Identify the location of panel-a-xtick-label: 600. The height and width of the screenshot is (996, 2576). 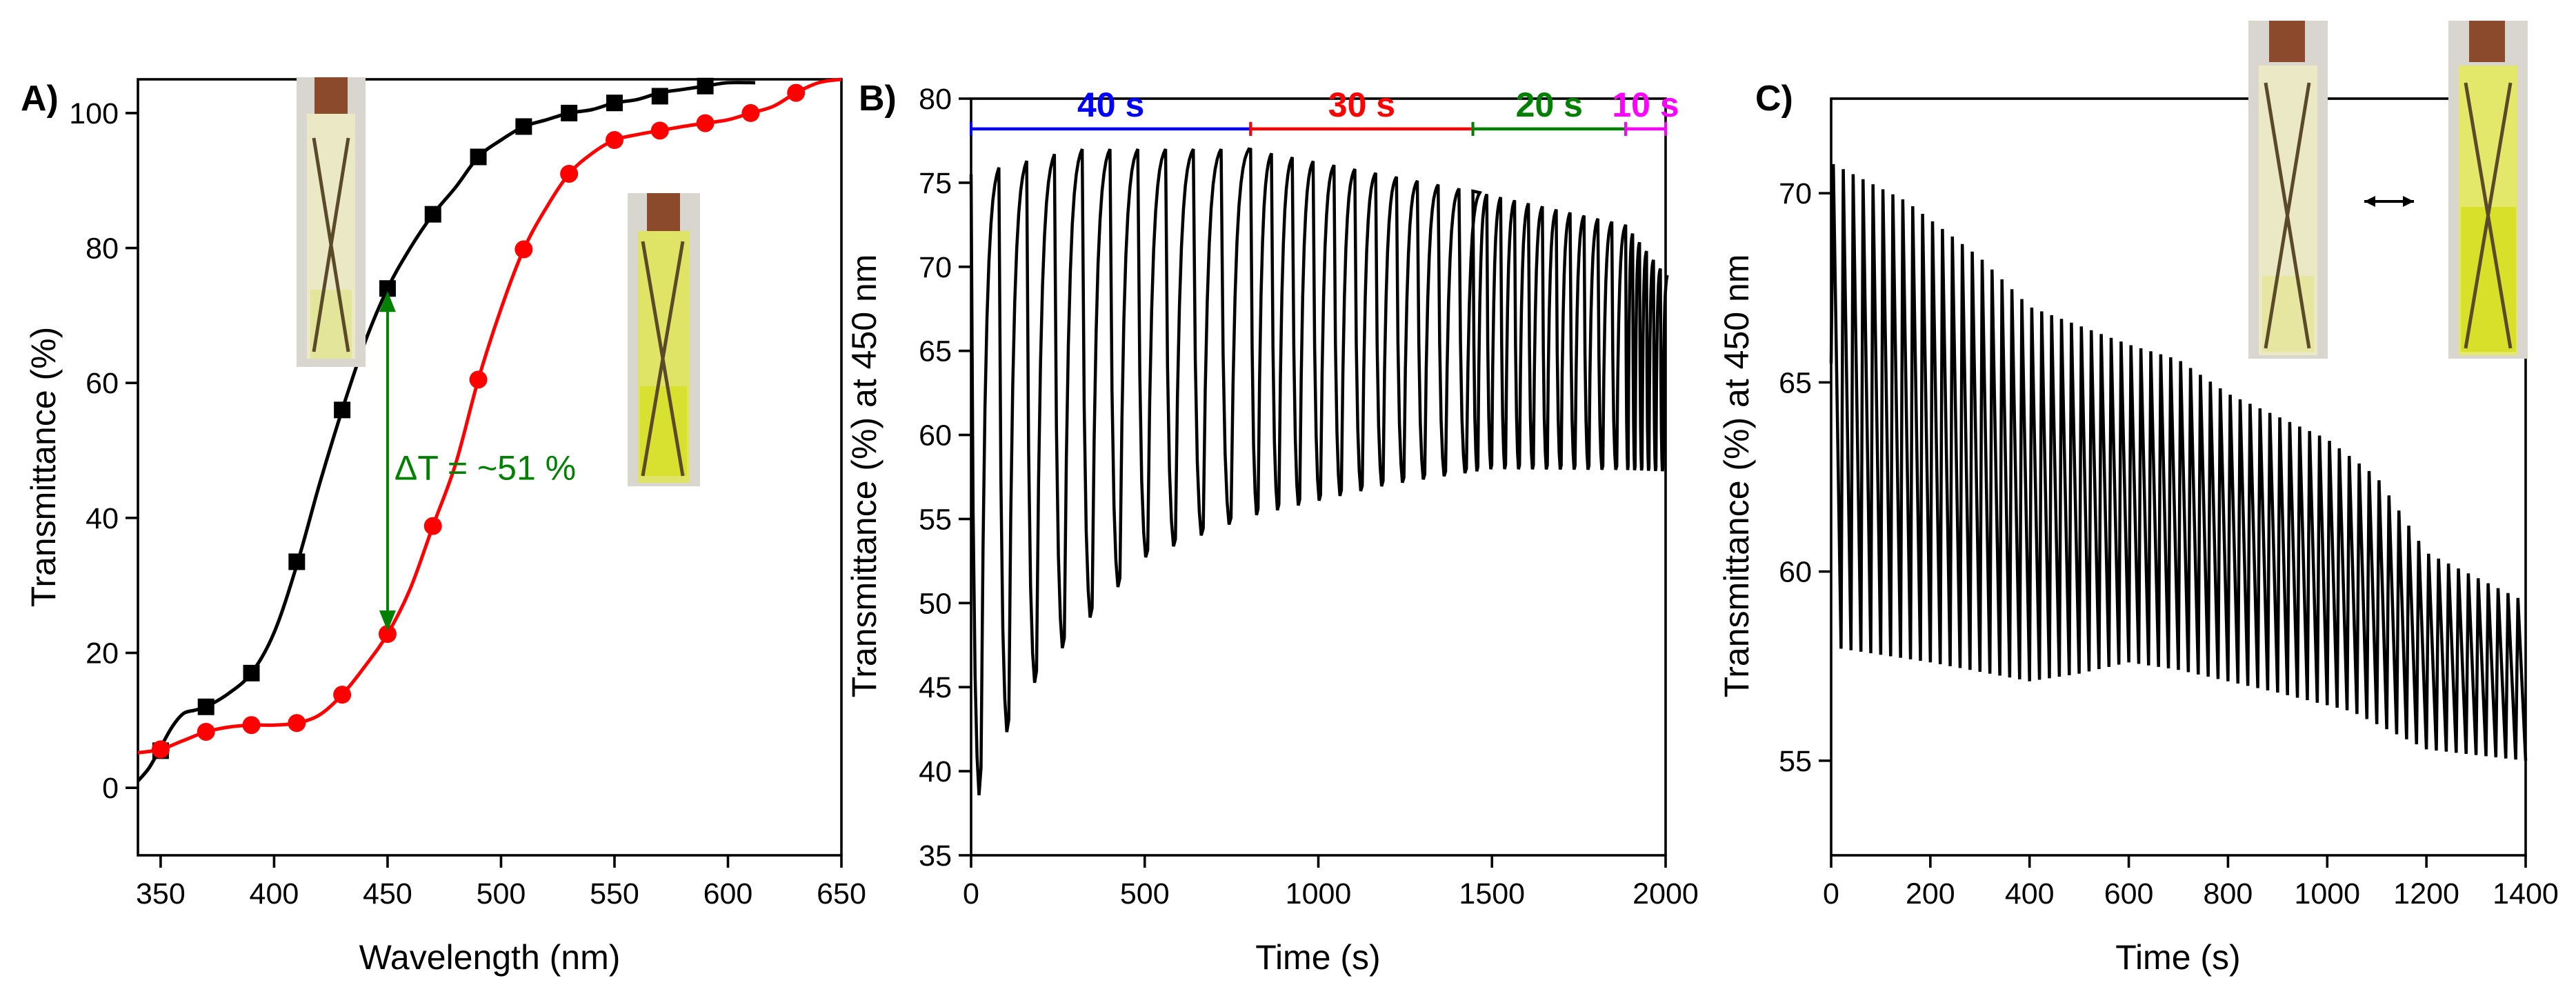
(728, 893).